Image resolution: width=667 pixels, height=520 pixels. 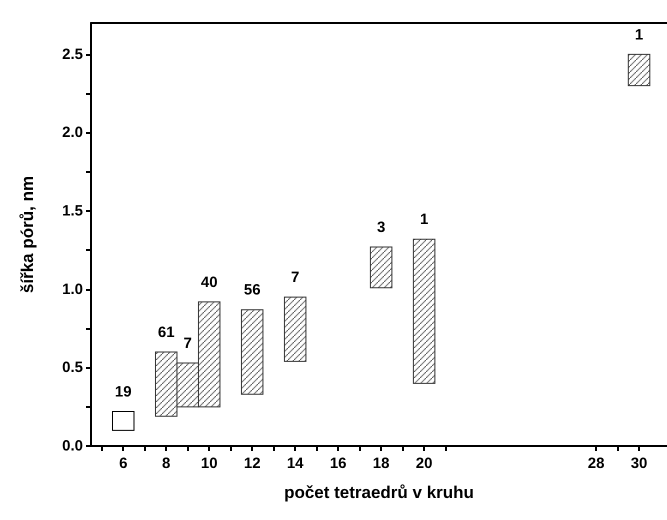 What do you see at coordinates (596, 463) in the screenshot?
I see `x-tick-label: 28` at bounding box center [596, 463].